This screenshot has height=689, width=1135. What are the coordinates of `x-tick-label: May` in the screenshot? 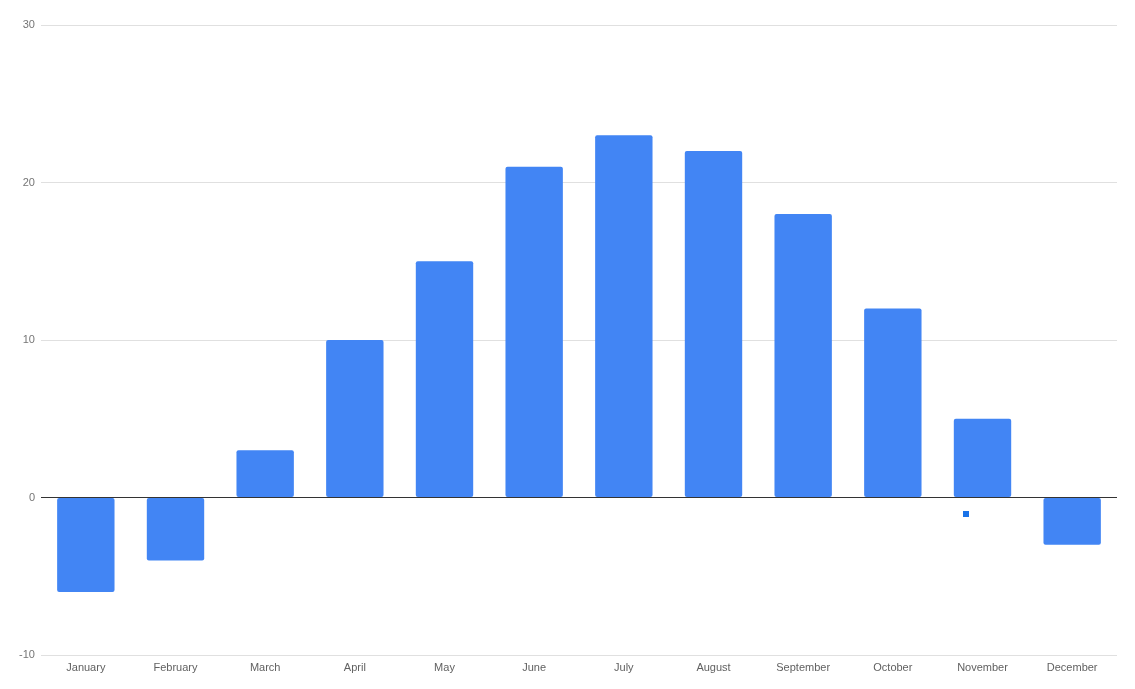 It's located at (445, 666).